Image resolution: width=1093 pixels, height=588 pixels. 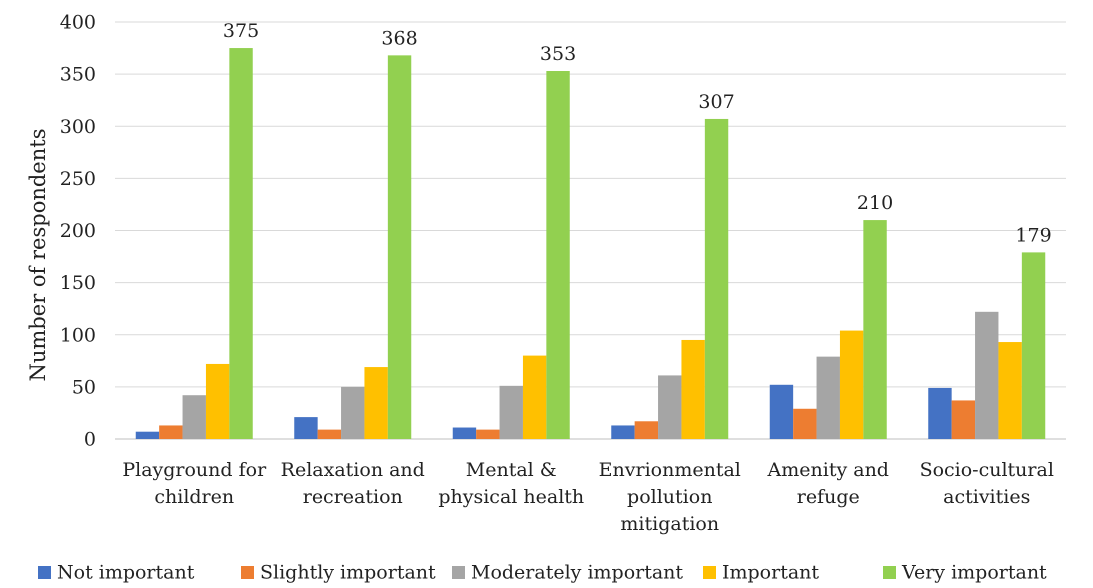 What do you see at coordinates (670, 470) in the screenshot?
I see `category-label-line: Envrionmental` at bounding box center [670, 470].